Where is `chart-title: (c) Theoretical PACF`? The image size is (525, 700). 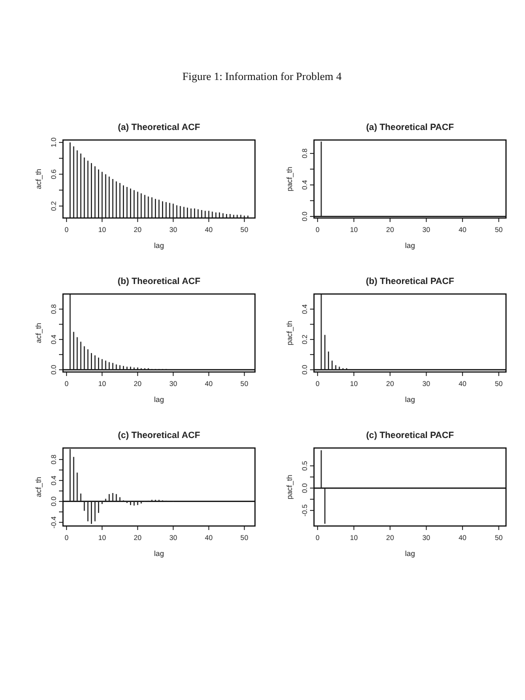 chart-title: (c) Theoretical PACF is located at coordinates (410, 435).